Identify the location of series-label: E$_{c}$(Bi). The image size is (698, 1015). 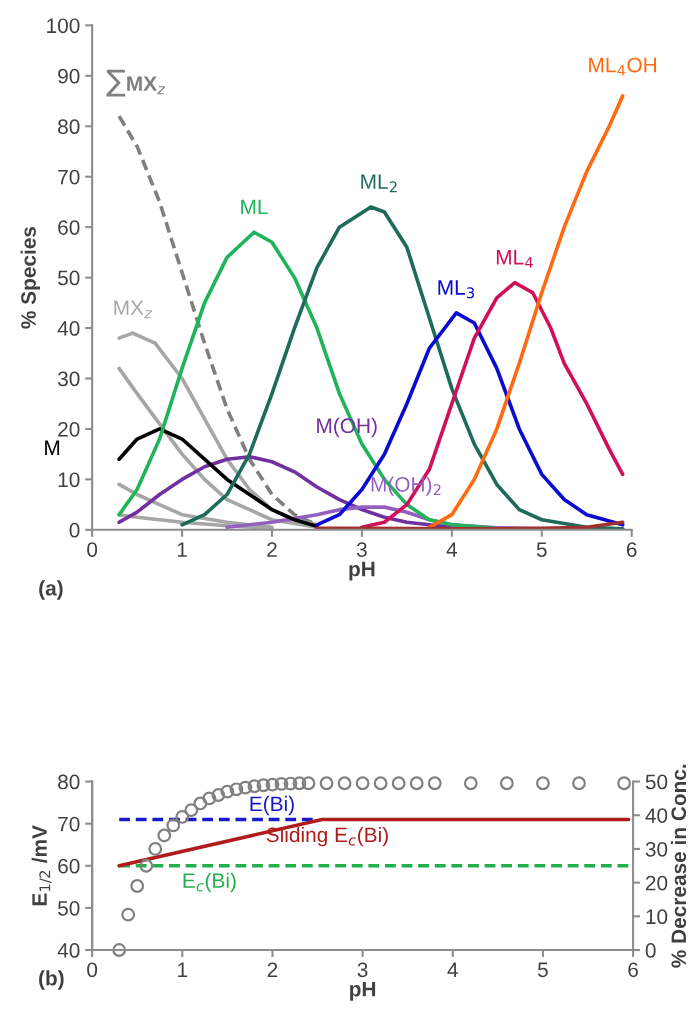
(209, 882).